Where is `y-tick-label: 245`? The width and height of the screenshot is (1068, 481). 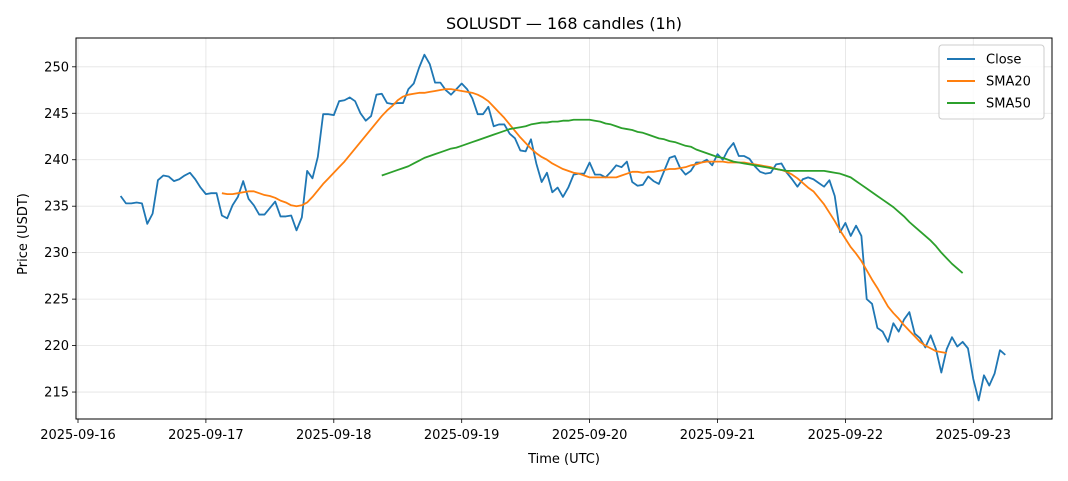 y-tick-label: 245 is located at coordinates (56, 114).